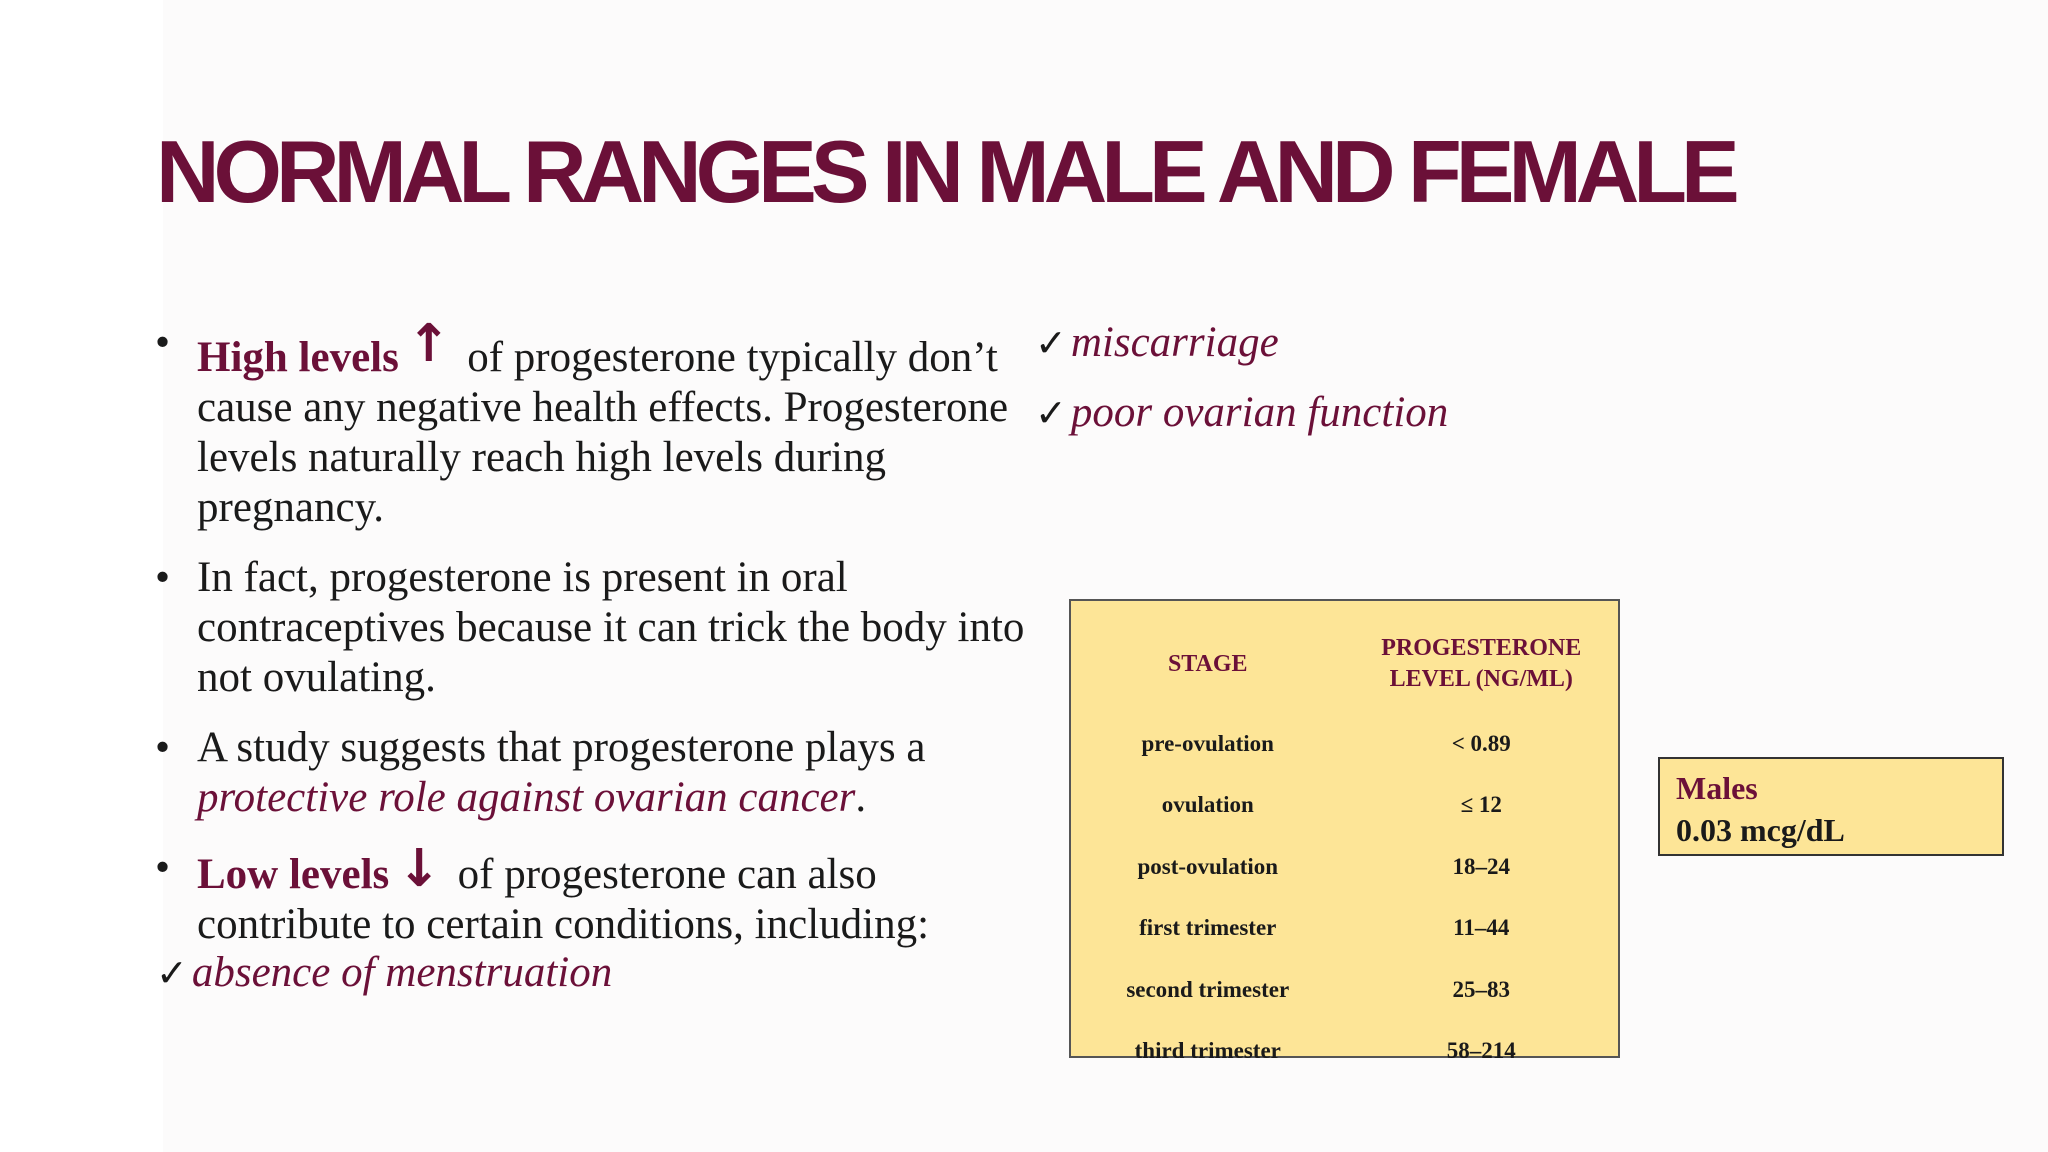  I want to click on study-text-end: ., so click(861, 797).